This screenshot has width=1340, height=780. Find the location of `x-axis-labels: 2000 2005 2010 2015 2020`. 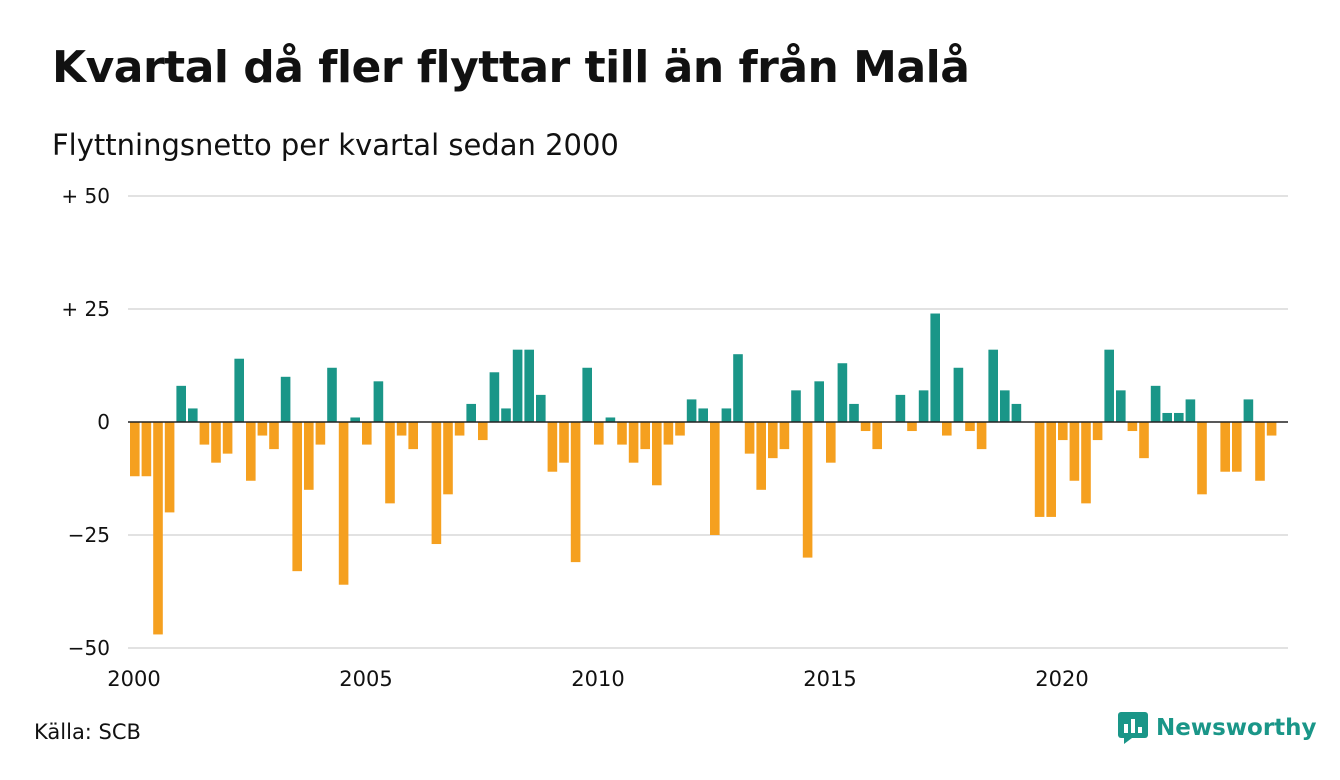

x-axis-labels: 2000 2005 2010 2015 2020 is located at coordinates (597, 679).